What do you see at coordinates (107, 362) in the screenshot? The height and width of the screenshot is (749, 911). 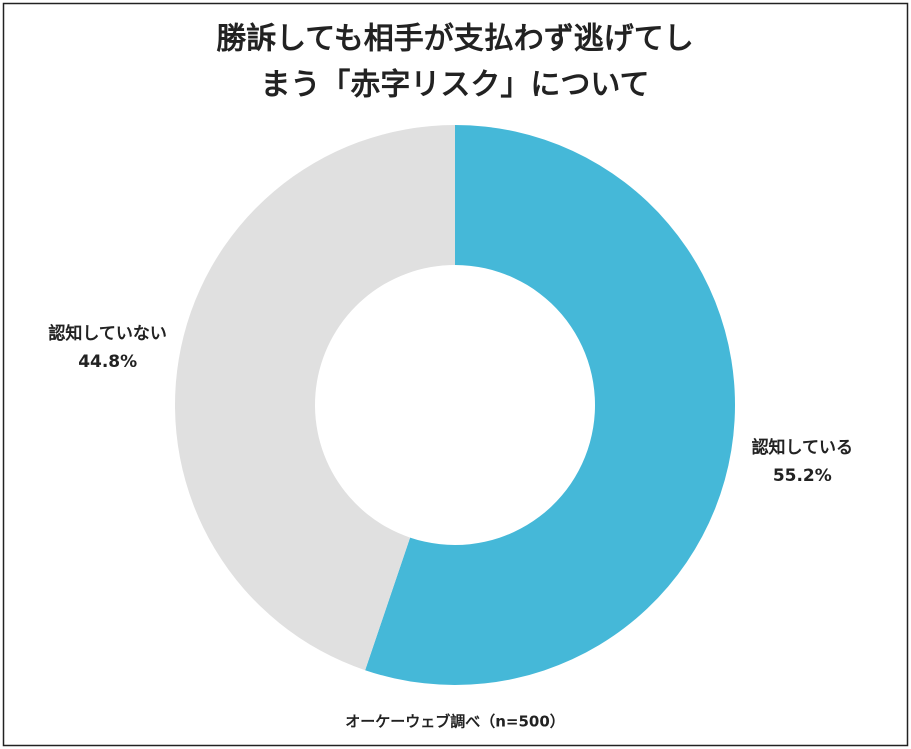 I see `value-label: 44.8%` at bounding box center [107, 362].